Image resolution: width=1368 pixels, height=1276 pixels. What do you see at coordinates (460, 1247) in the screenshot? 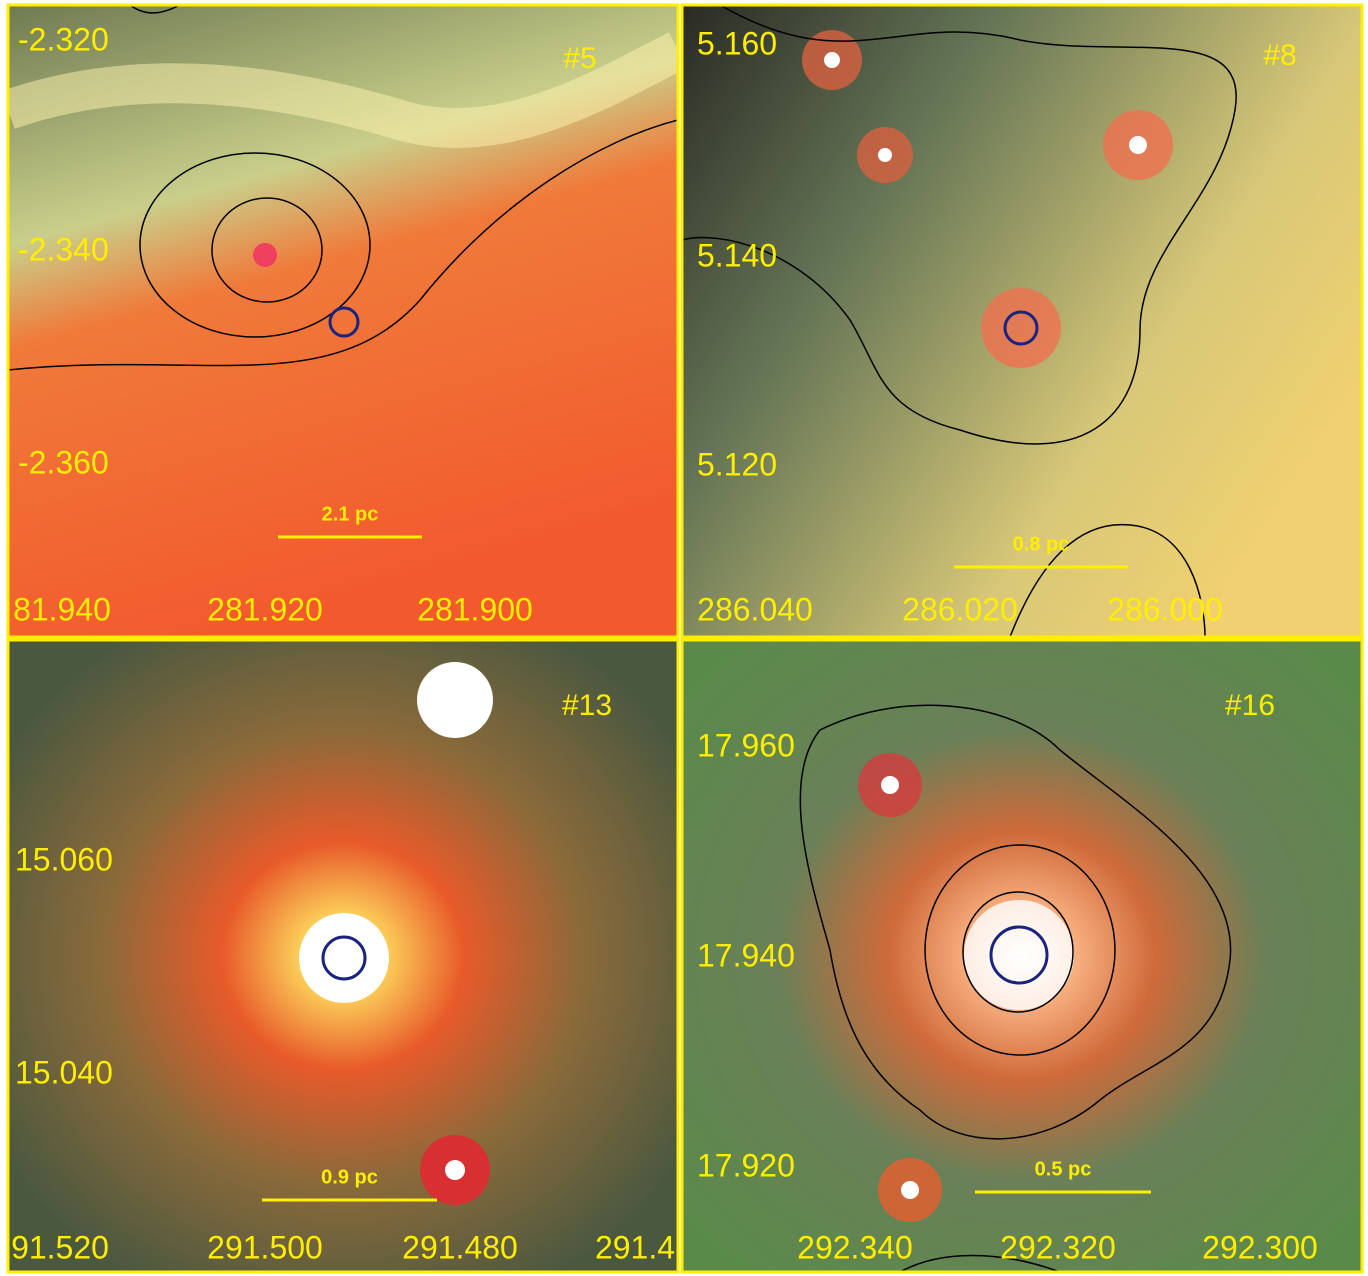
I see `x-coord-label: 291.480` at bounding box center [460, 1247].